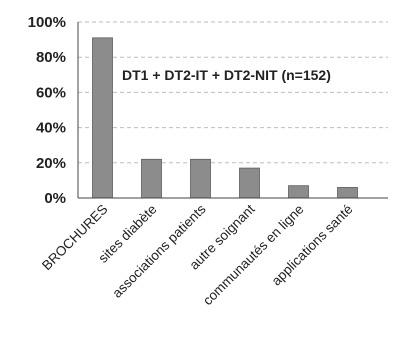  What do you see at coordinates (158, 250) in the screenshot?
I see `x-category-label: associations patients` at bounding box center [158, 250].